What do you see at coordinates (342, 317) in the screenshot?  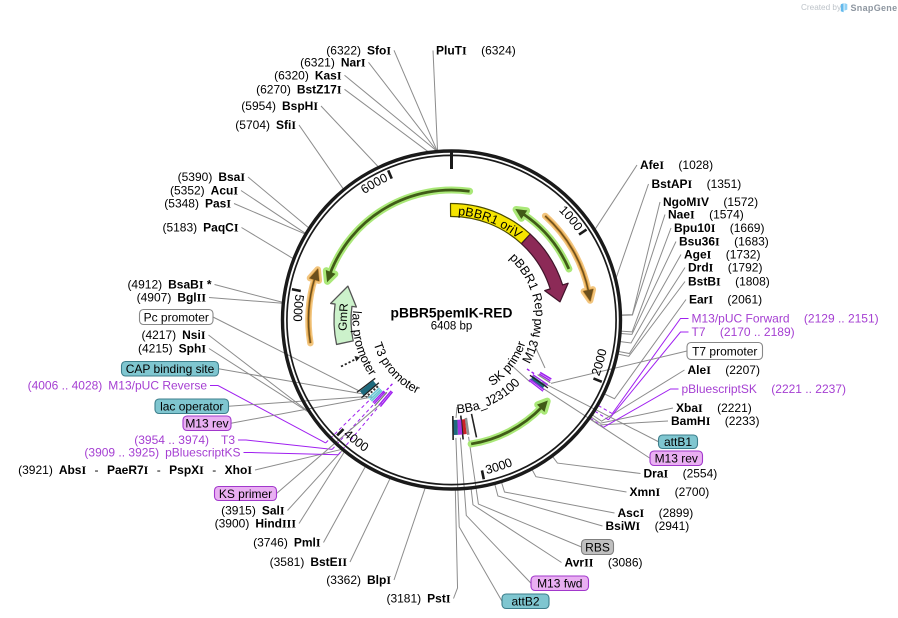 I see `svg-text: GmR` at bounding box center [342, 317].